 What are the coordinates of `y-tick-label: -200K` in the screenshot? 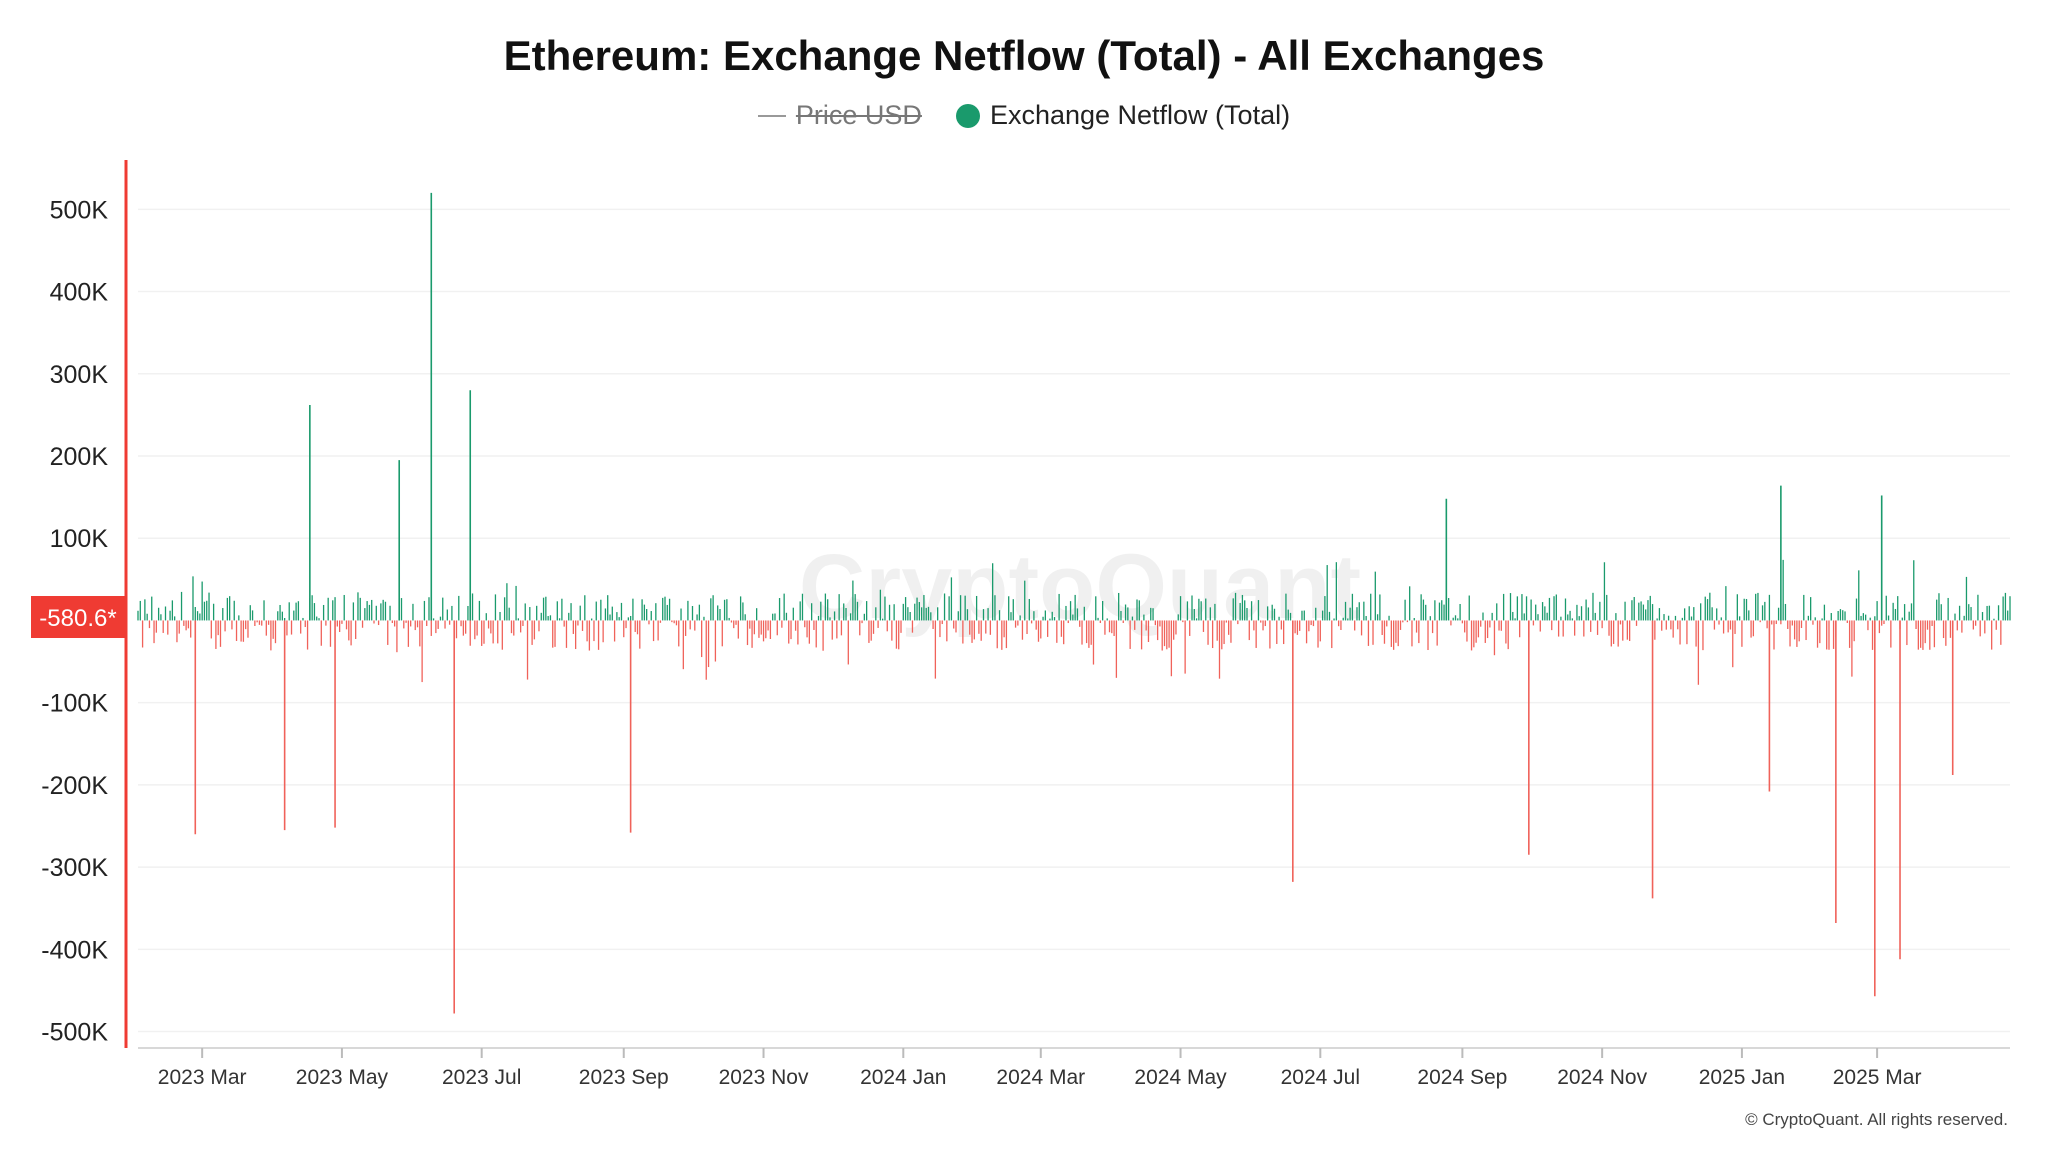 It's located at (74, 786).